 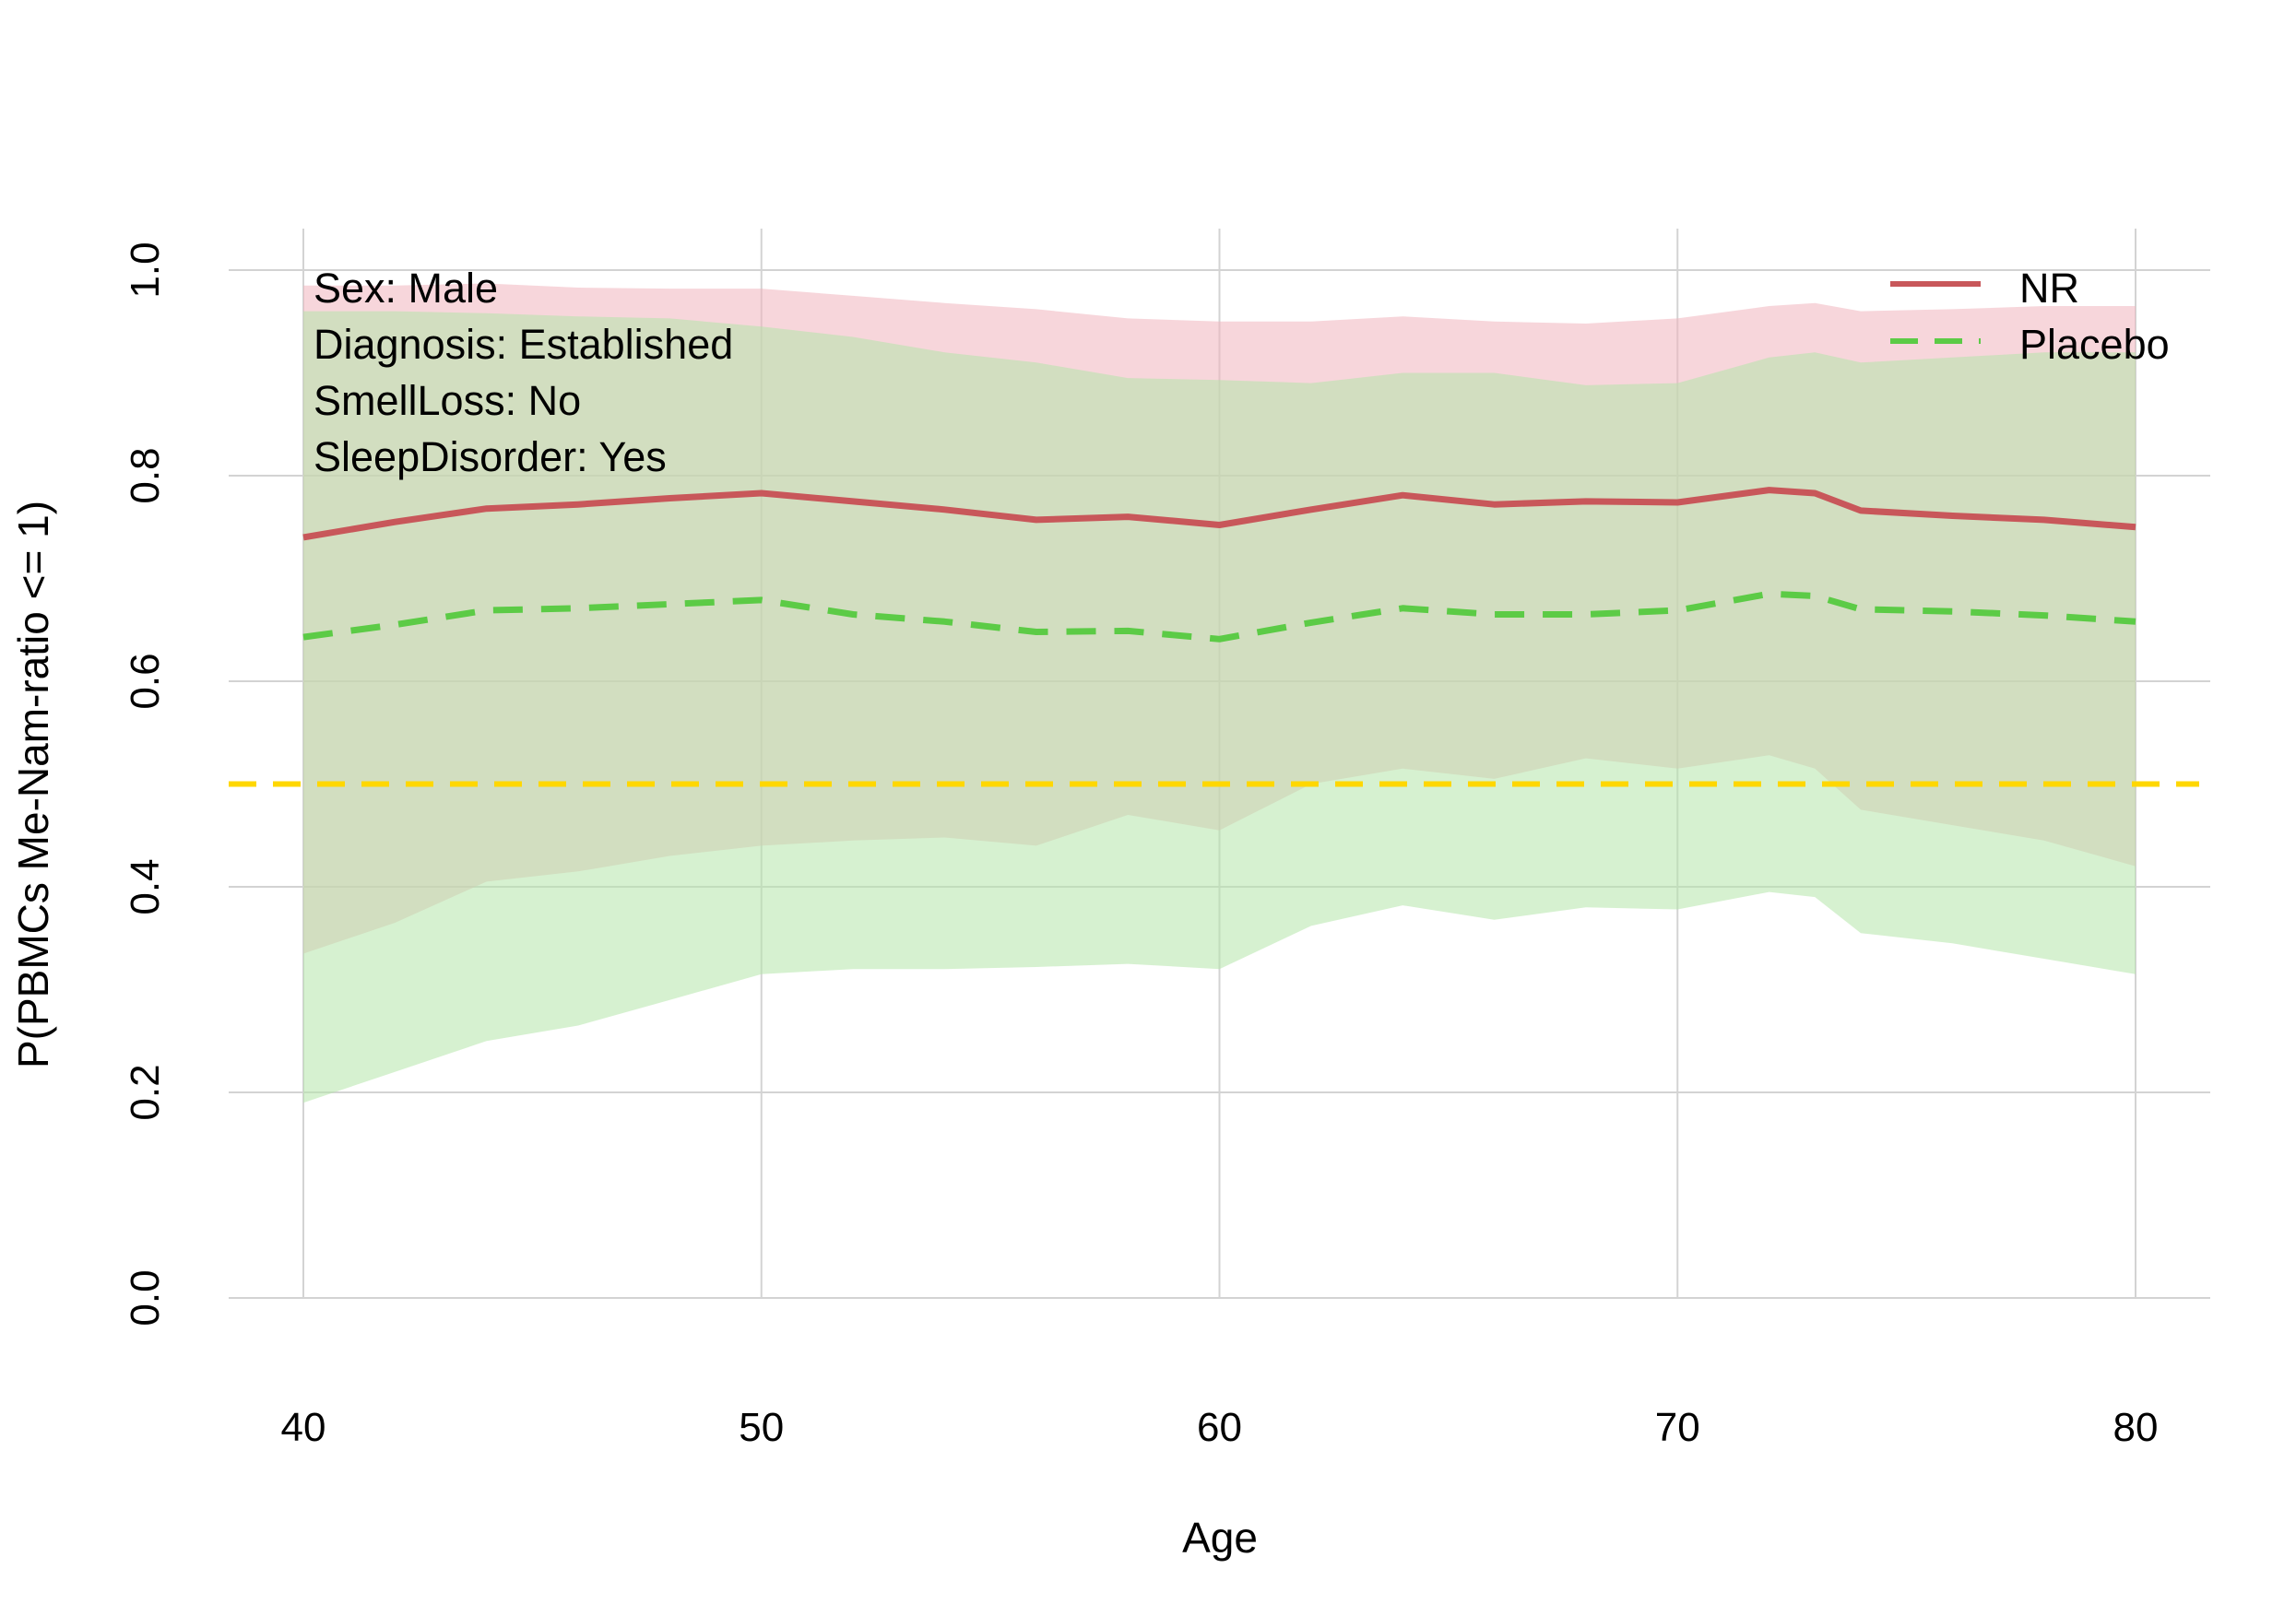 I want to click on y-tick-label: 0.2, so click(x=145, y=1092).